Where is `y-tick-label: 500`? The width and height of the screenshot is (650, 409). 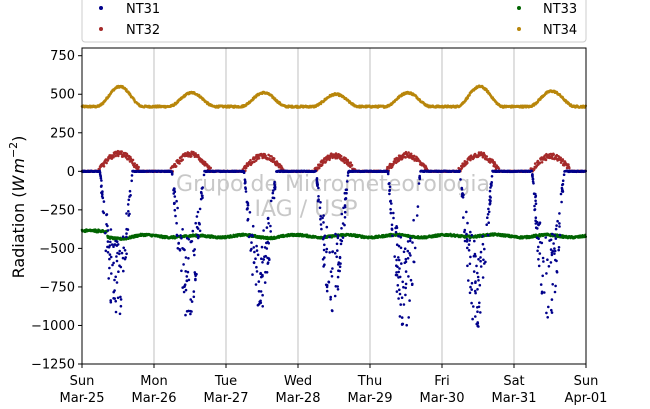
y-tick-label: 500 is located at coordinates (62, 95).